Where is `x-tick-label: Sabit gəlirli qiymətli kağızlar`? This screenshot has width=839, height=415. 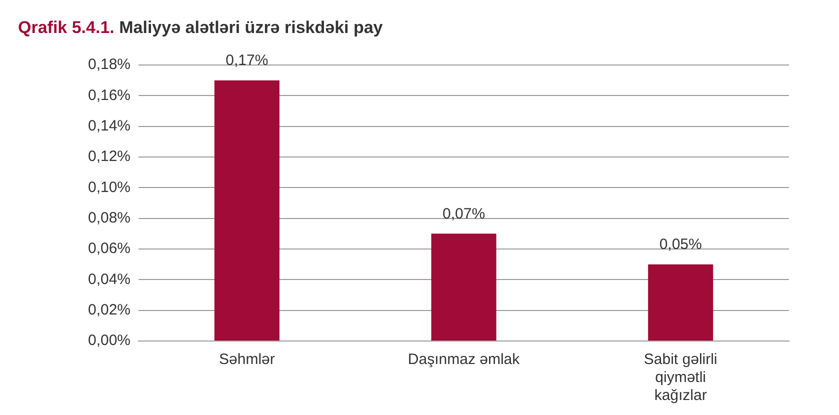 x-tick-label: Sabit gəlirli qiymətli kağızlar is located at coordinates (681, 377).